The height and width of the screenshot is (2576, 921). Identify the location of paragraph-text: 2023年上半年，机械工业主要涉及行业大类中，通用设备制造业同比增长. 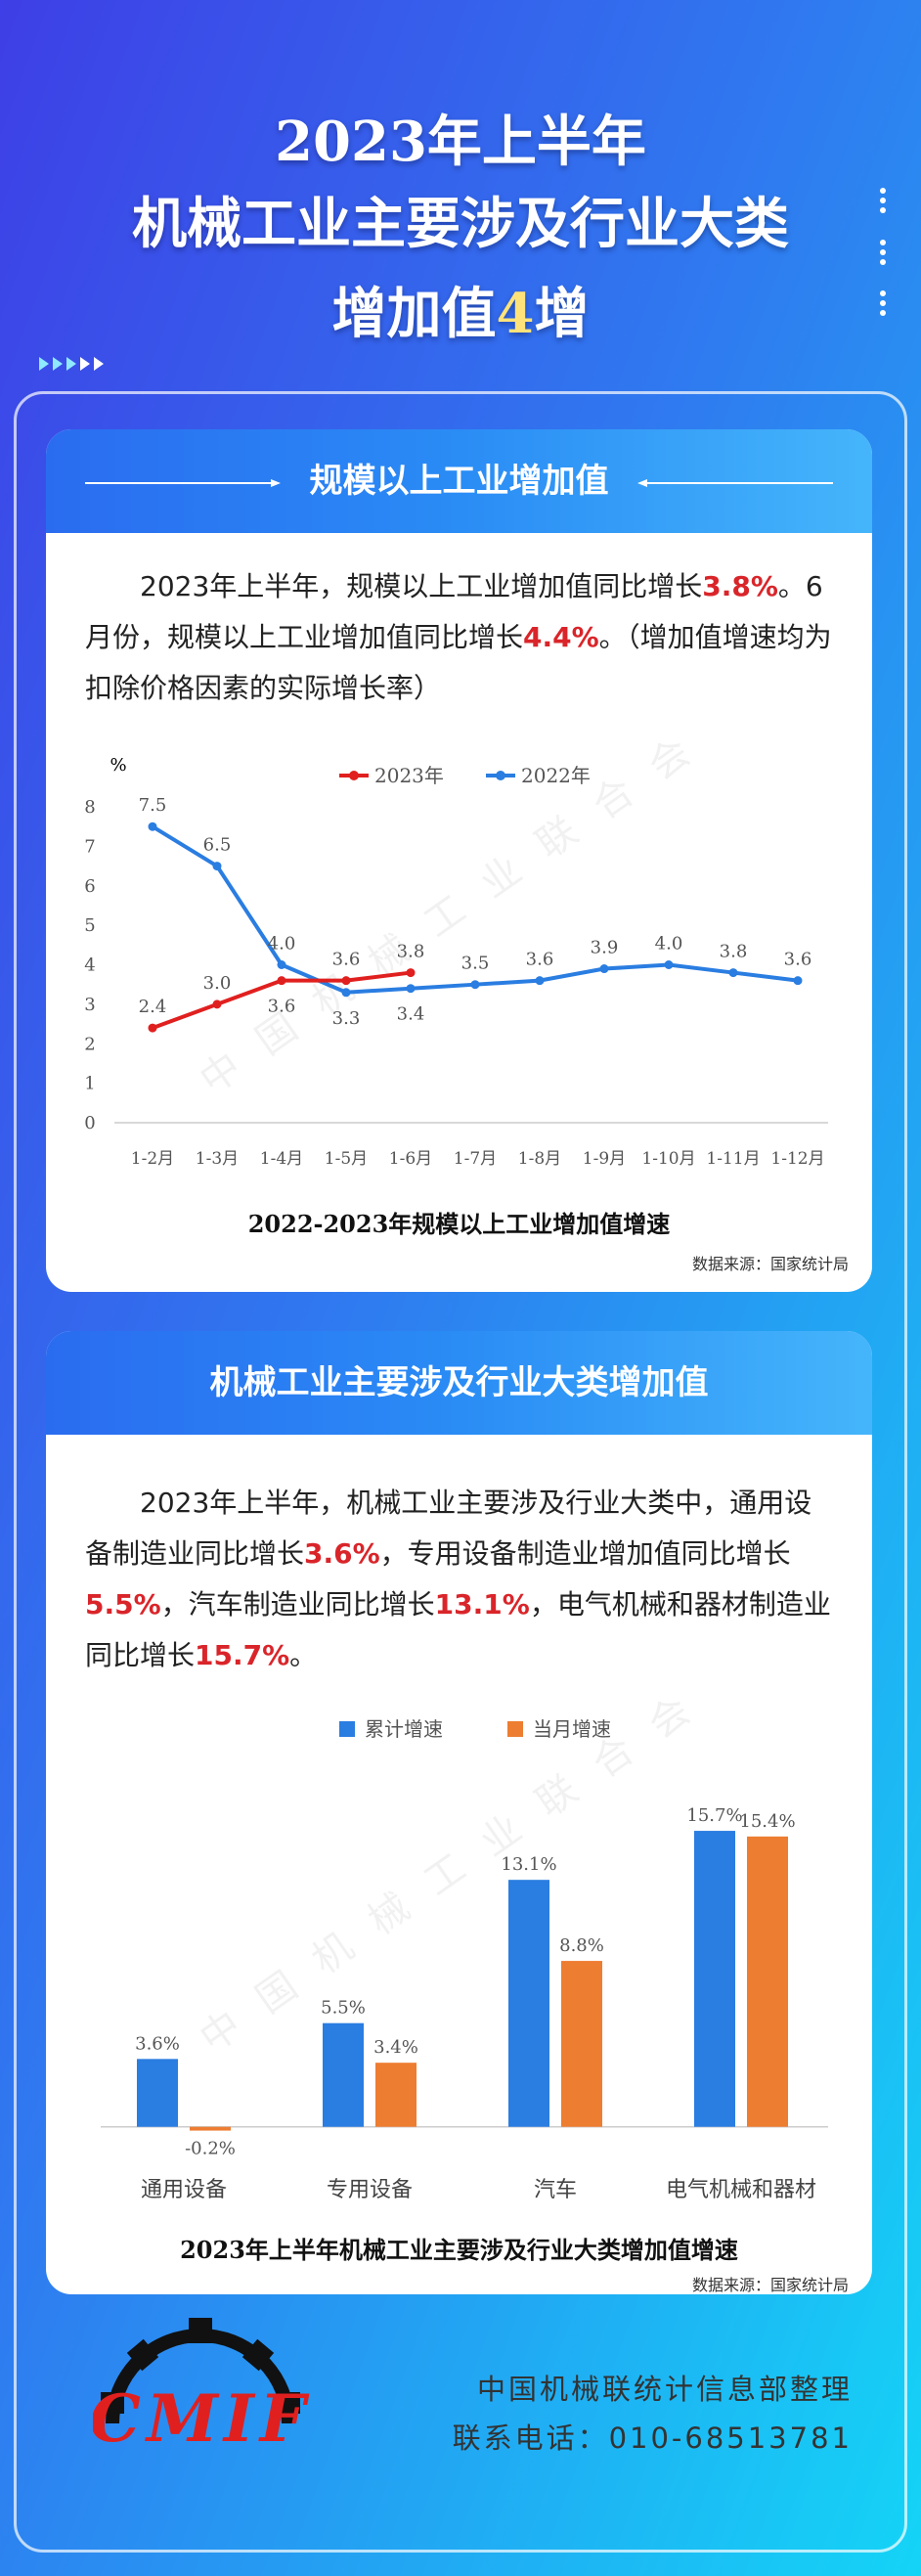
(448, 1528).